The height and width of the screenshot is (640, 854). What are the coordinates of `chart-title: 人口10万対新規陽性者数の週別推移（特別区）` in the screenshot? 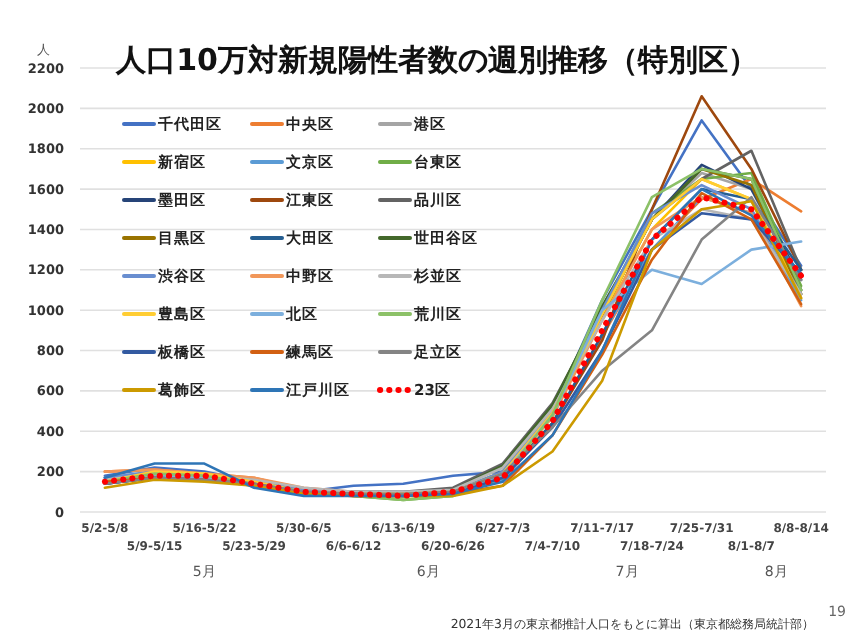 It's located at (436, 60).